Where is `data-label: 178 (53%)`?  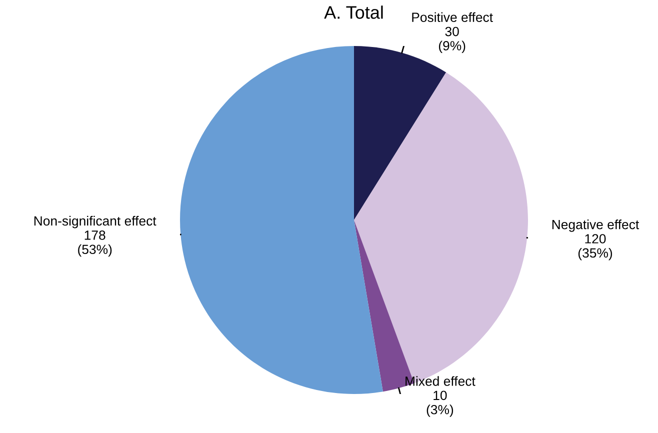
data-label: 178 (53%) is located at coordinates (95, 243).